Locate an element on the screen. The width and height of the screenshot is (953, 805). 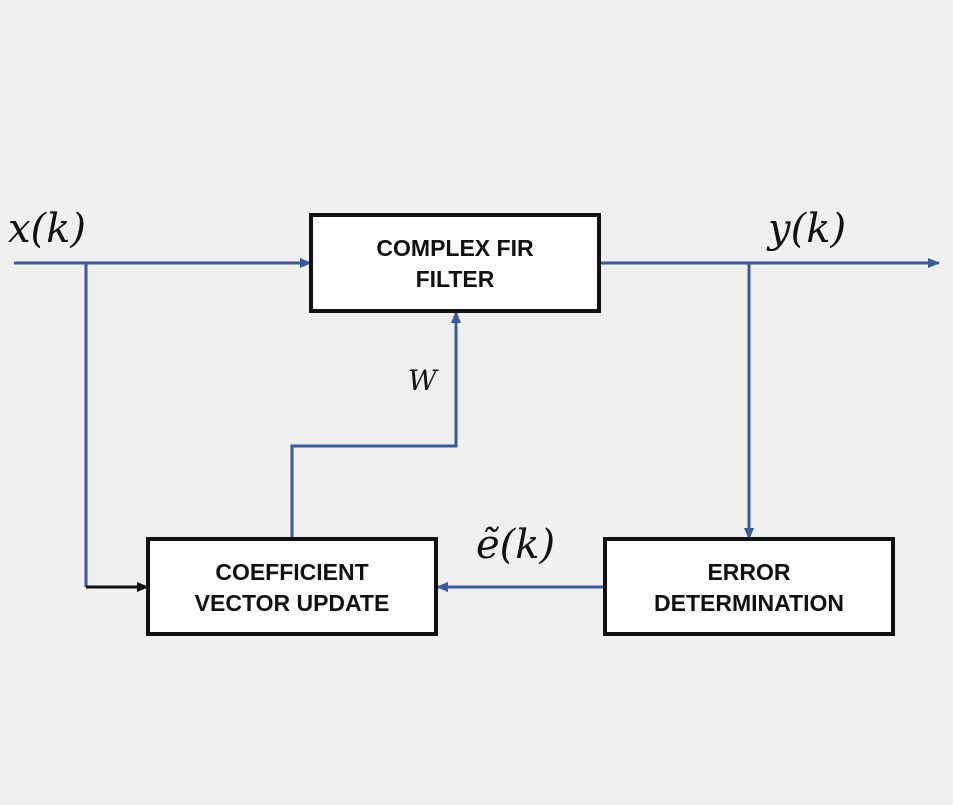
fir-filter-label-line2: FILTER is located at coordinates (455, 279).